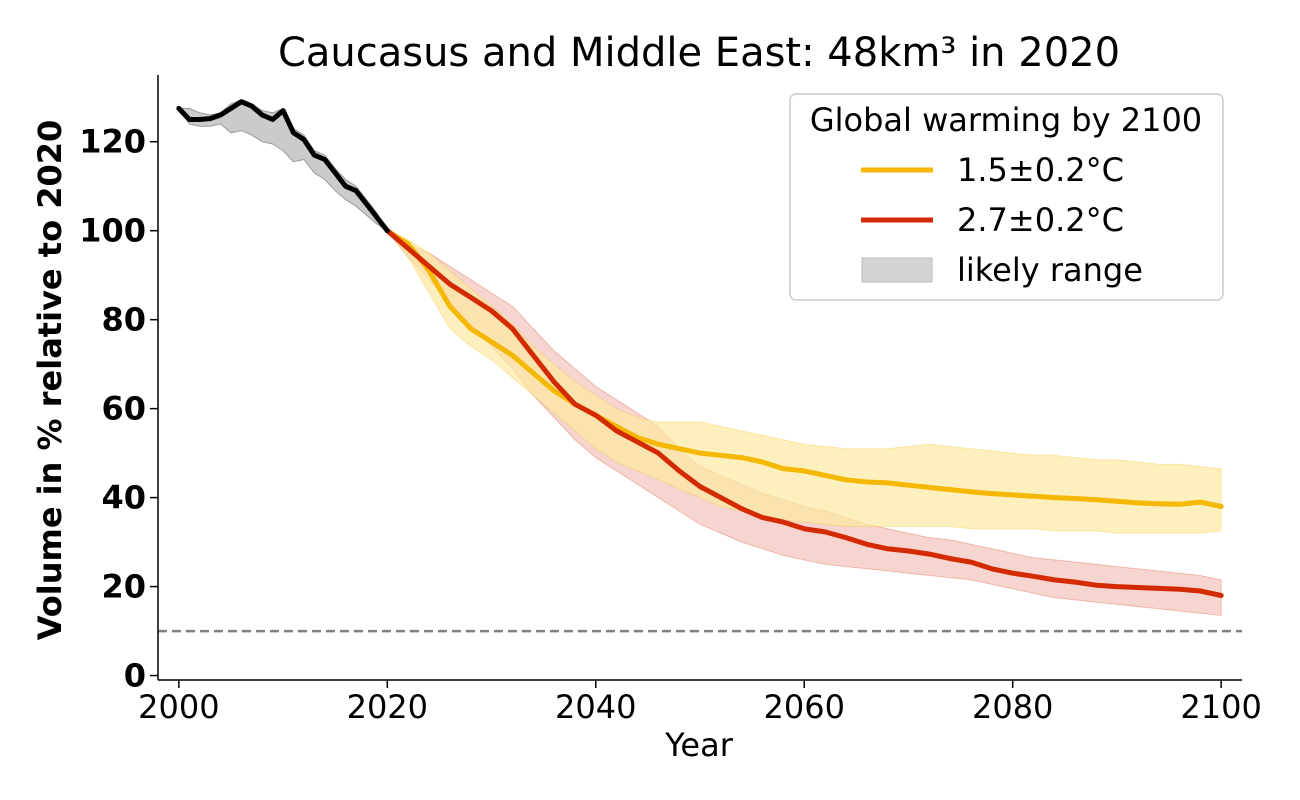  What do you see at coordinates (112, 231) in the screenshot?
I see `y-tick-label-100: 100` at bounding box center [112, 231].